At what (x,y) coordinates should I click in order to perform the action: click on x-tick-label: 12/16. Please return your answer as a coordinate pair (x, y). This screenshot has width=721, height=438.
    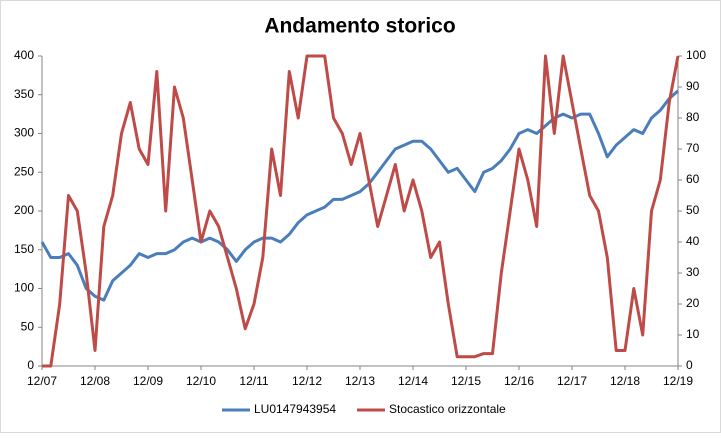
    Looking at the image, I should click on (519, 381).